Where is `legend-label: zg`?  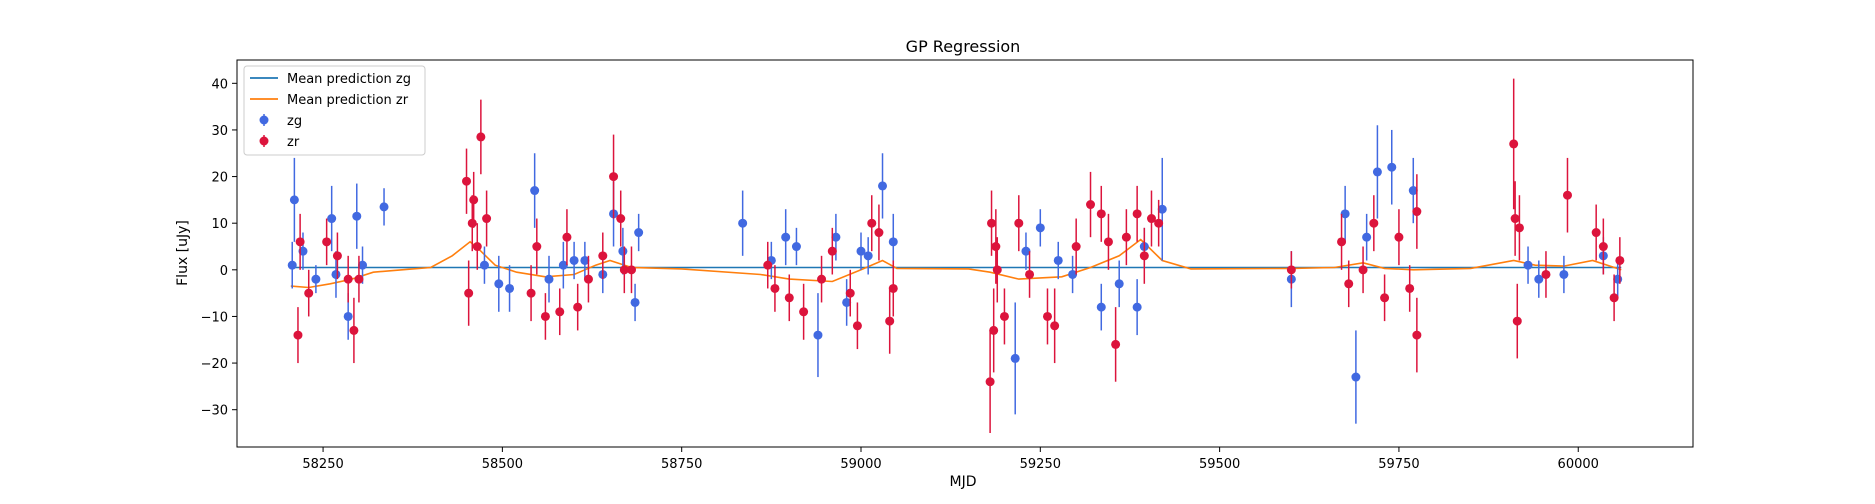
legend-label: zg is located at coordinates (294, 121).